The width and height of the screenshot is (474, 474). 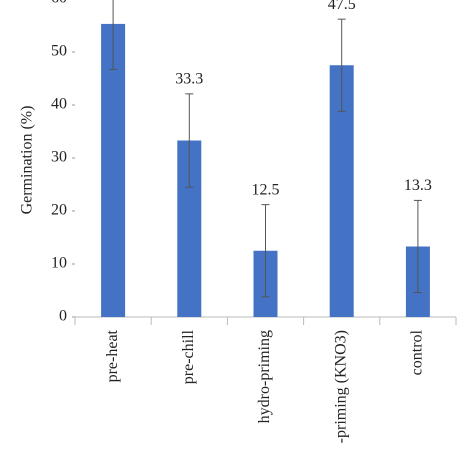 What do you see at coordinates (59, 104) in the screenshot?
I see `y-tick-label: 40` at bounding box center [59, 104].